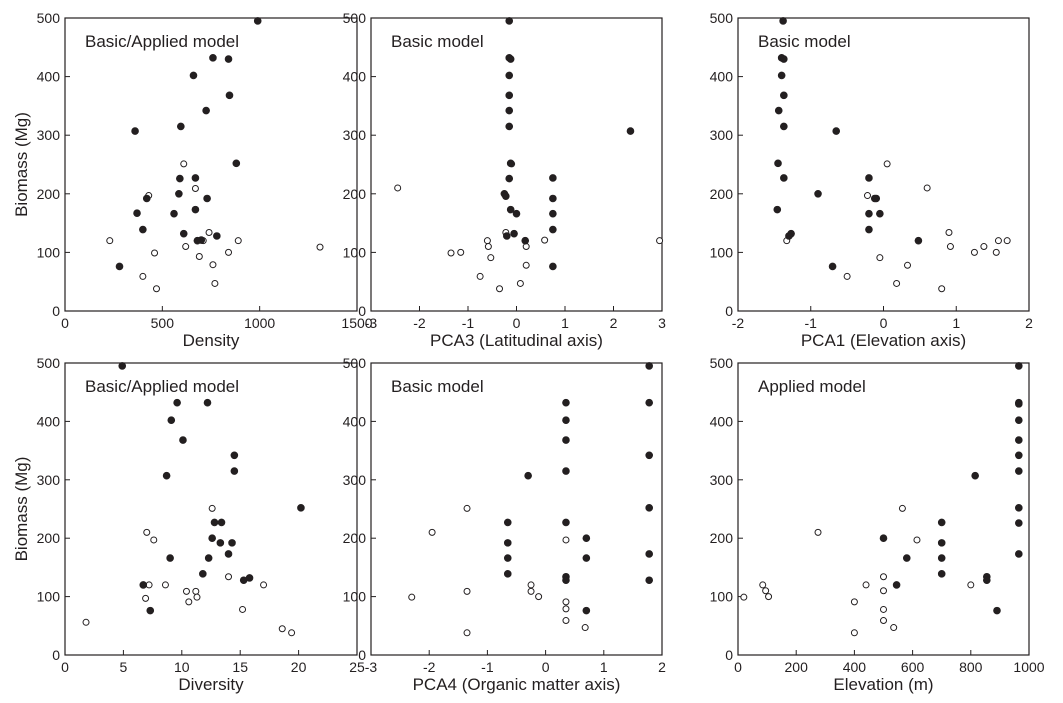  Describe the element at coordinates (49, 421) in the screenshot. I see `y-tick-label: 400` at that location.